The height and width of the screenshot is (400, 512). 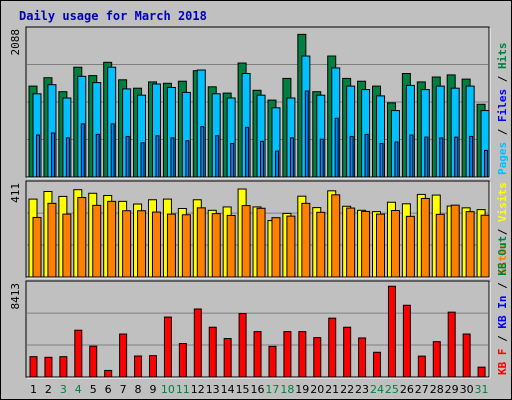 I want to click on day-label-12: 12, so click(x=198, y=389).